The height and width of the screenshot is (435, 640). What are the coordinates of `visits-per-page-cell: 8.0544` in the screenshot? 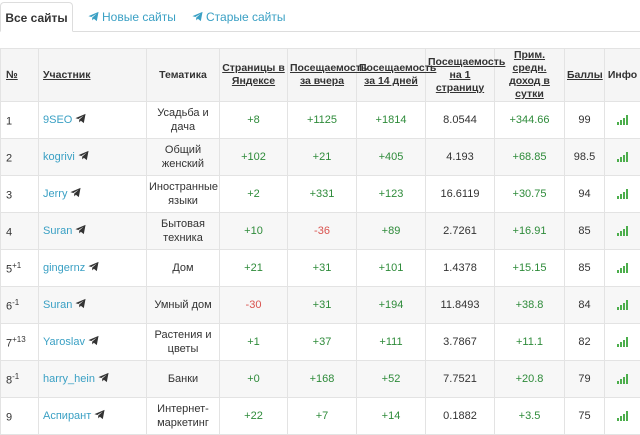 It's located at (460, 120).